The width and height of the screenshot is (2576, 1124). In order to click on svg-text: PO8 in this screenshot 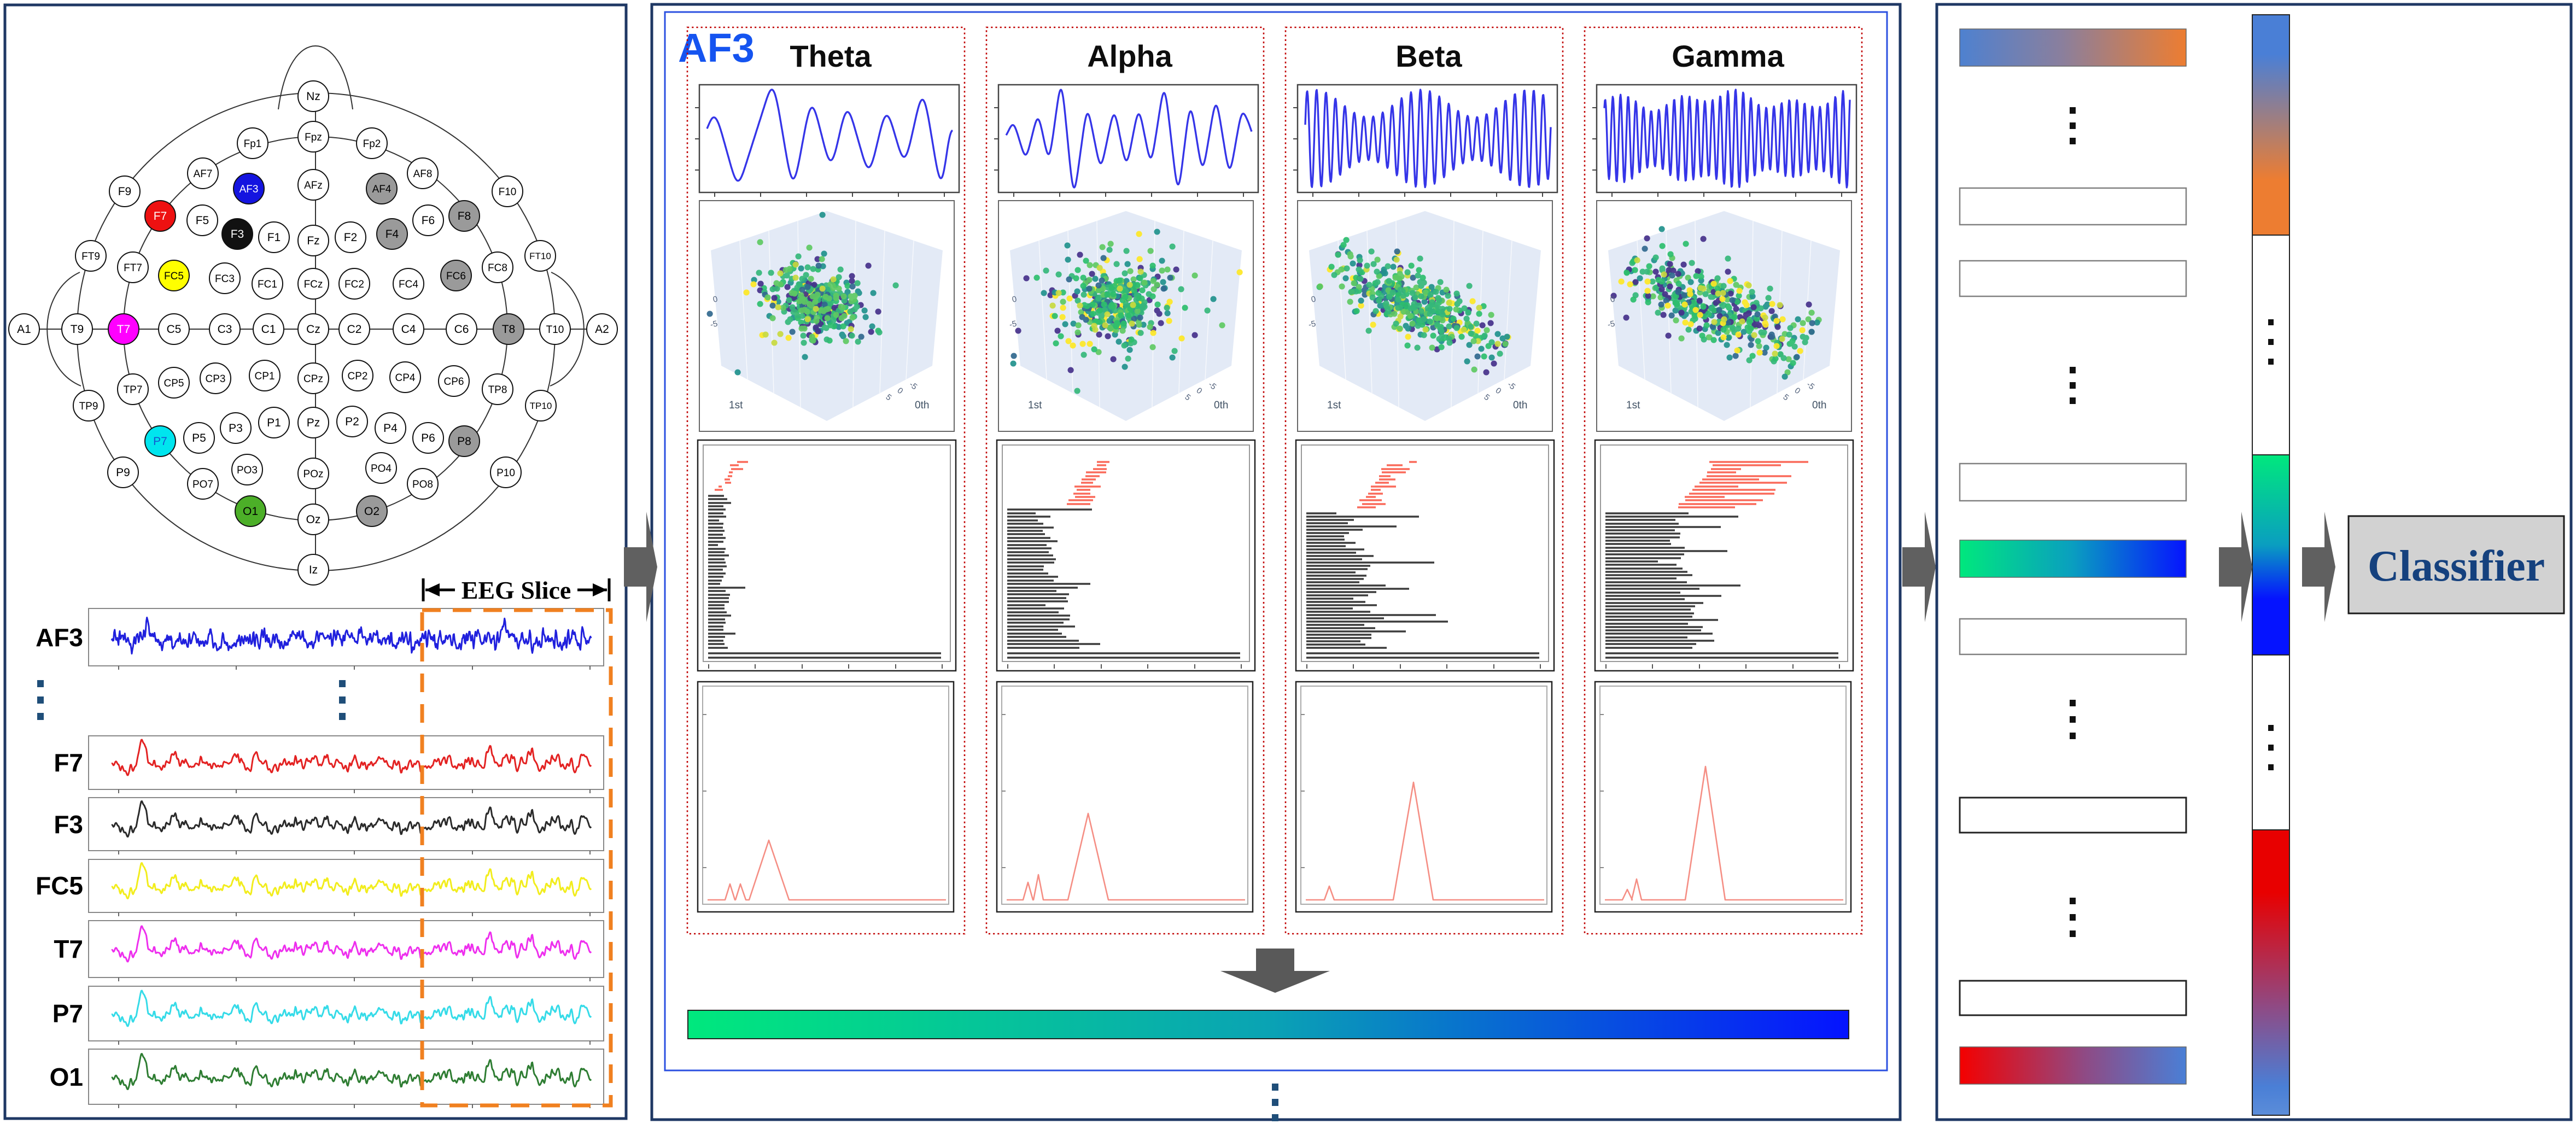, I will do `click(422, 484)`.